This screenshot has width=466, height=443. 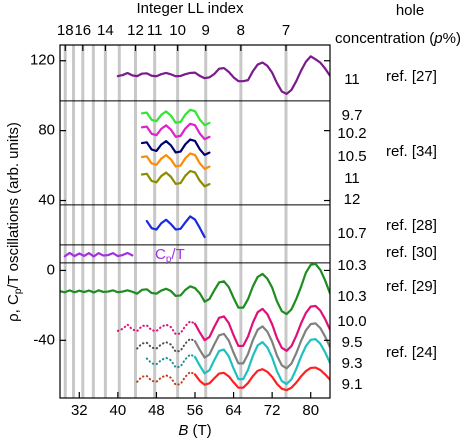 What do you see at coordinates (241, 30) in the screenshot?
I see `x2-tick-label: 8` at bounding box center [241, 30].